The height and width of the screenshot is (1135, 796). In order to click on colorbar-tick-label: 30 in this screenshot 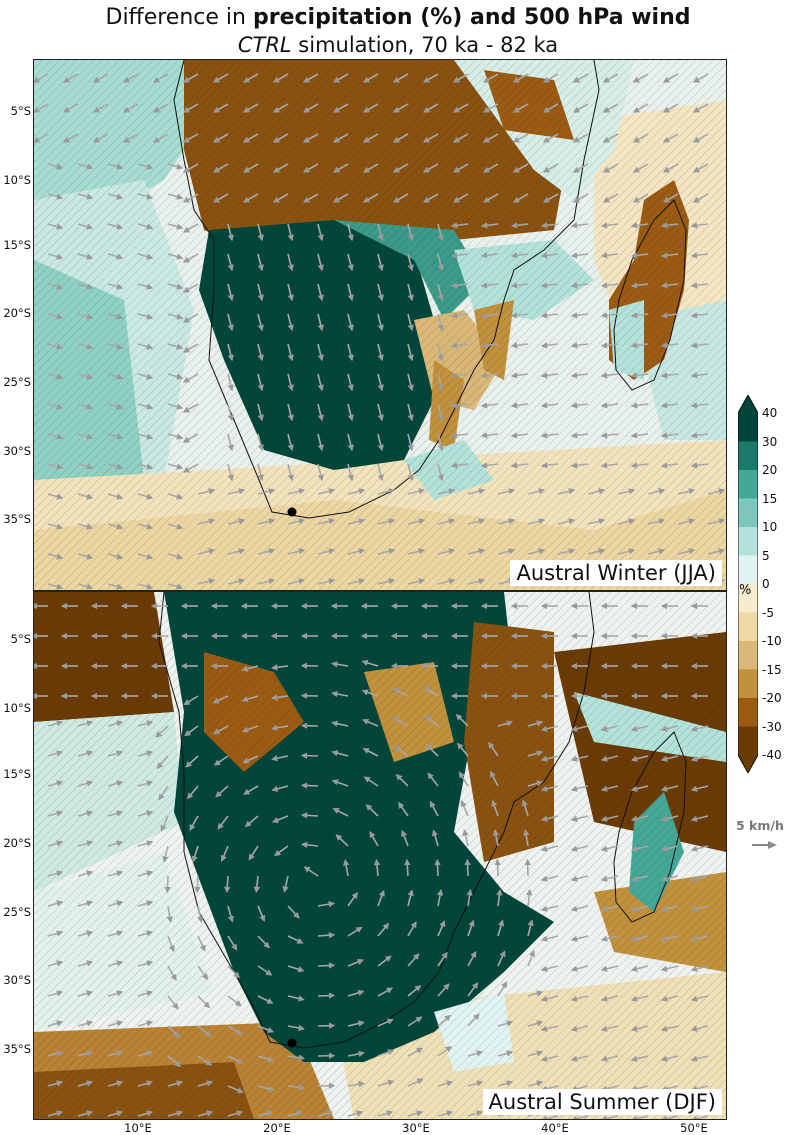, I will do `click(769, 442)`.